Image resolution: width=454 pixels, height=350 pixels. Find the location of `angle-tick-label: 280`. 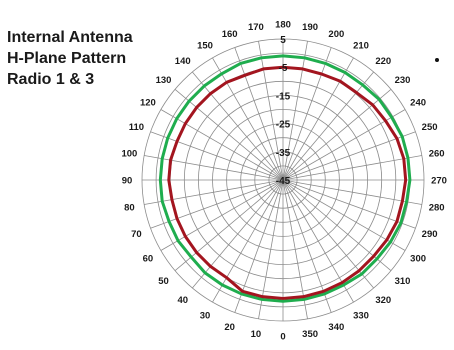

angle-tick-label: 280 is located at coordinates (437, 208).